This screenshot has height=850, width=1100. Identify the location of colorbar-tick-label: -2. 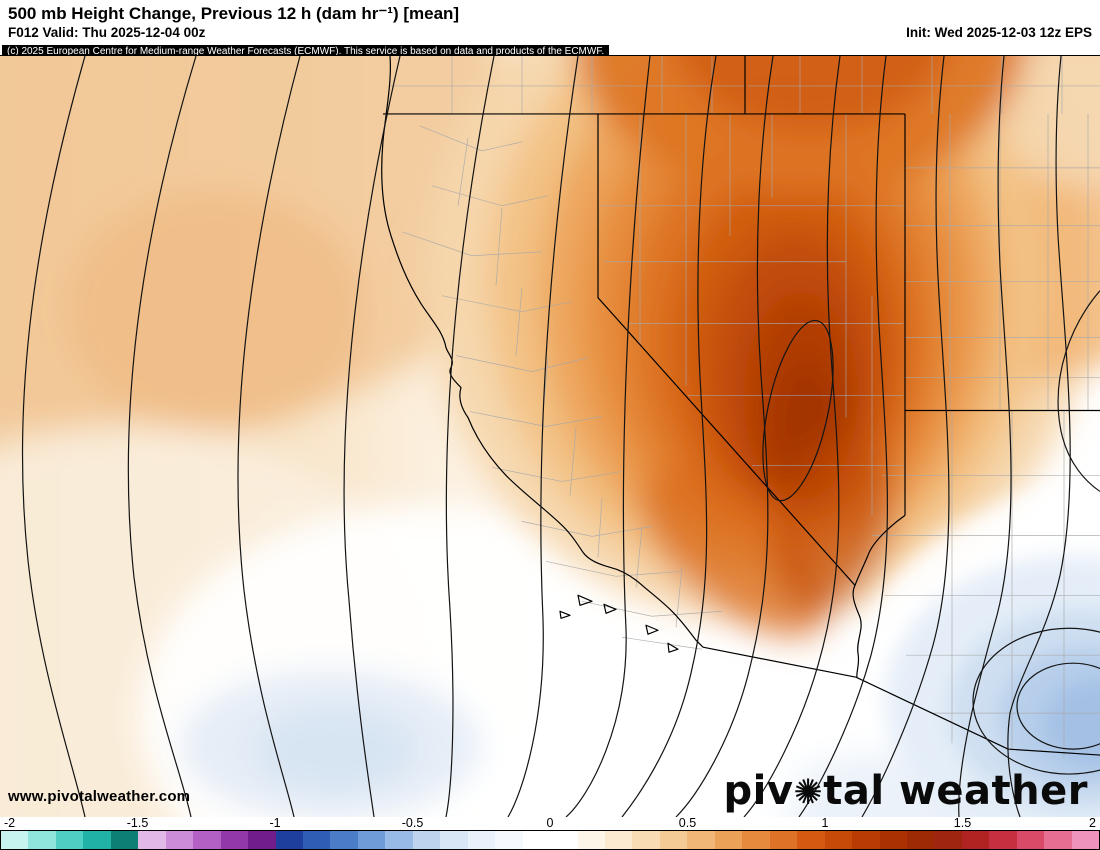
(10, 823).